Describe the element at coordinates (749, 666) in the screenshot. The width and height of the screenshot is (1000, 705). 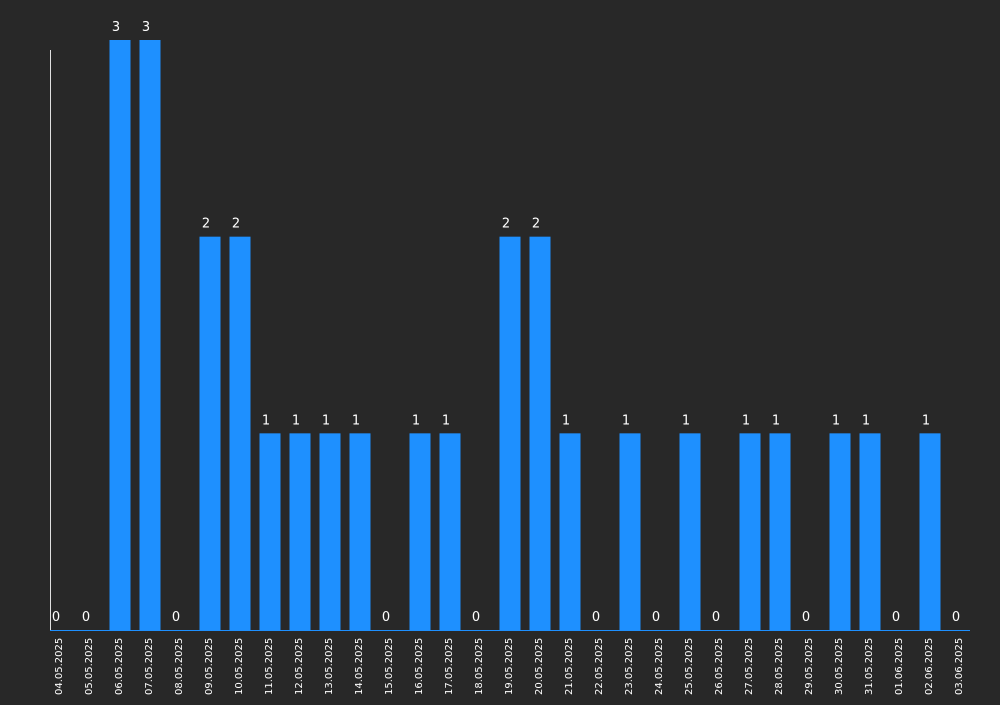
I see `x-tick-label-27.05.2025: 27.05.2025` at that location.